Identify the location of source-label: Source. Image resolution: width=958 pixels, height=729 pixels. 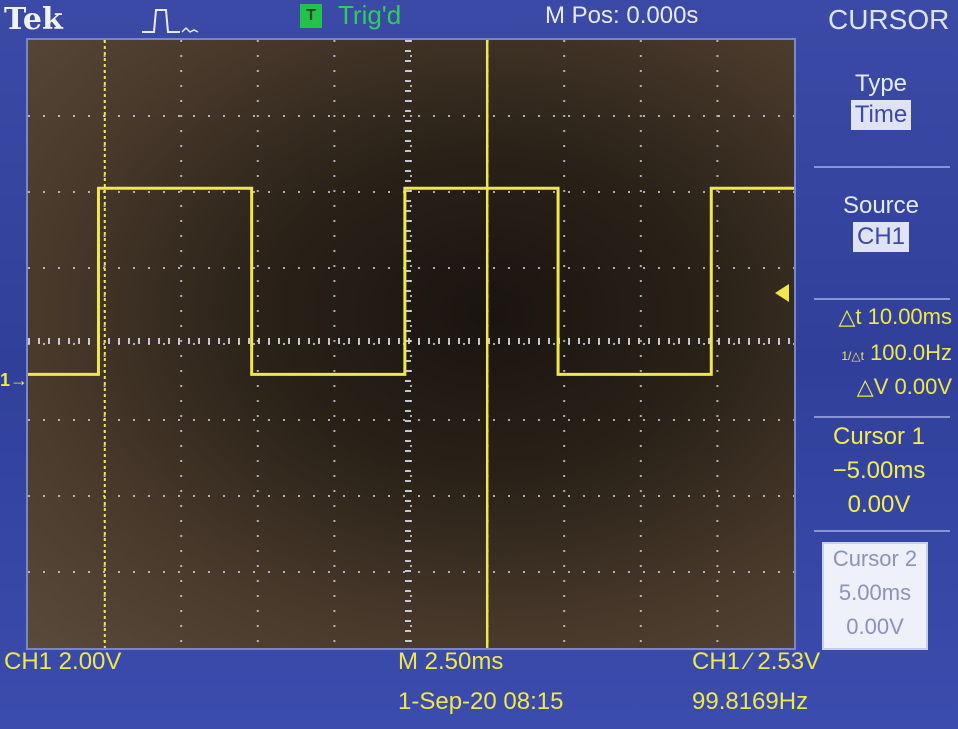
(881, 205).